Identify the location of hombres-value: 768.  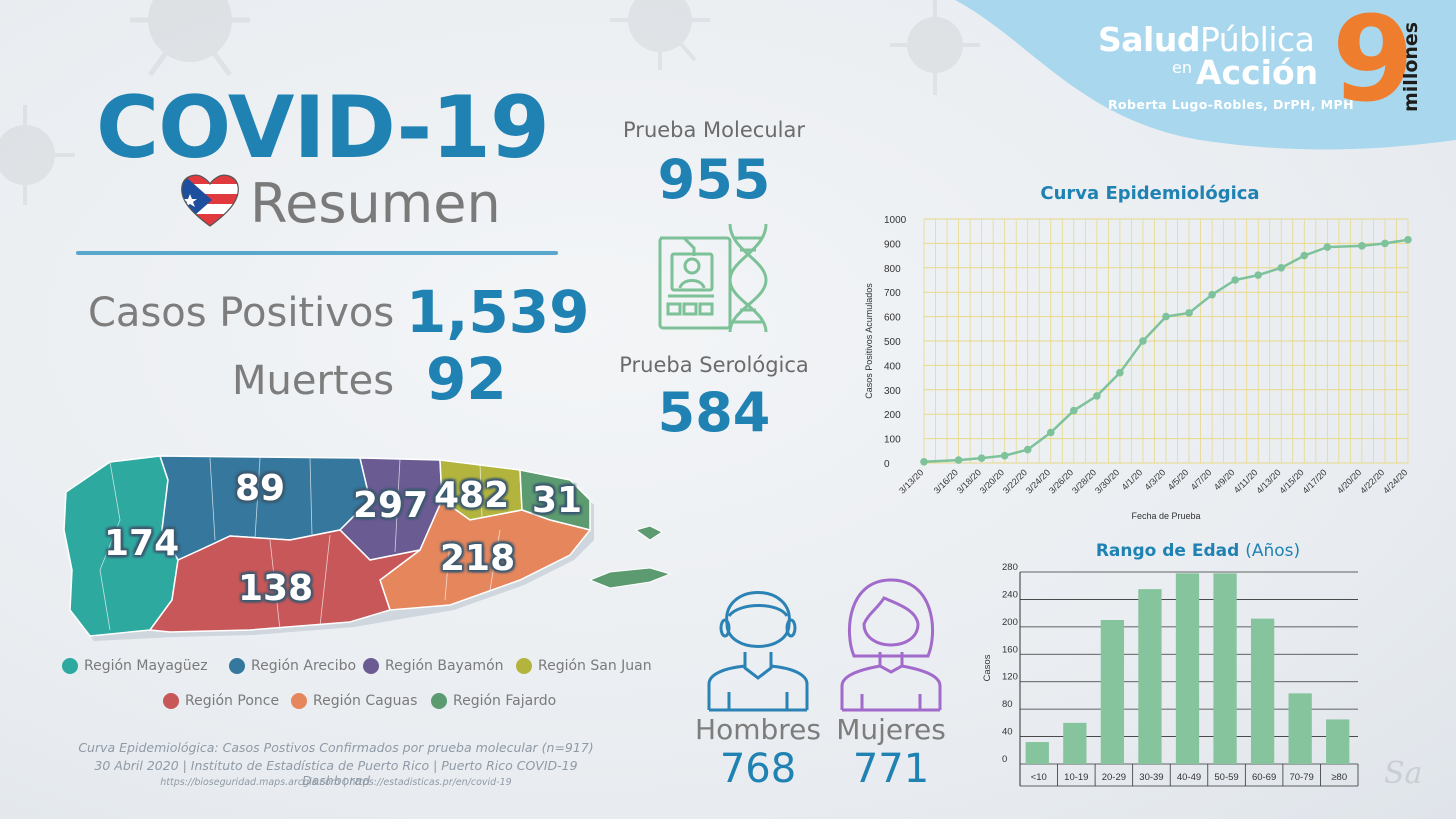
(758, 769).